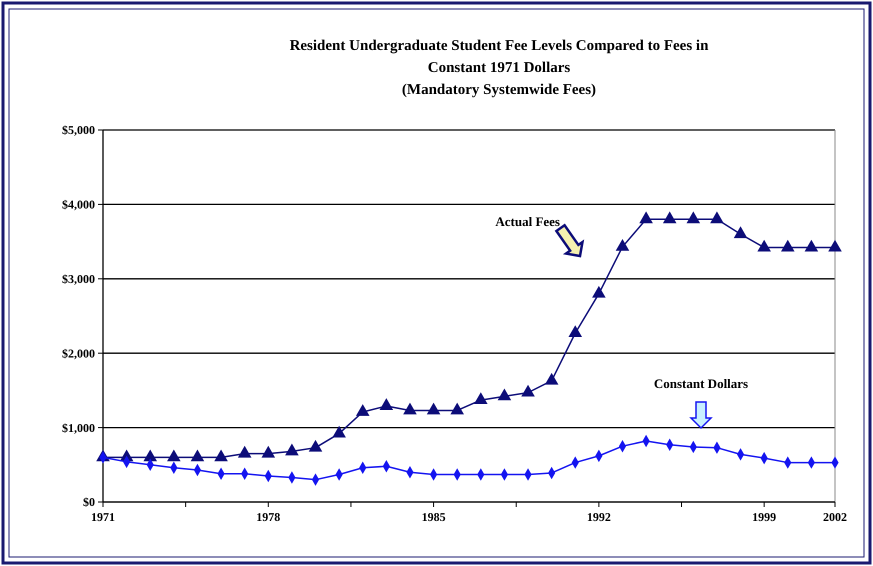  Describe the element at coordinates (701, 383) in the screenshot. I see `annotation: Constant Dollars` at that location.